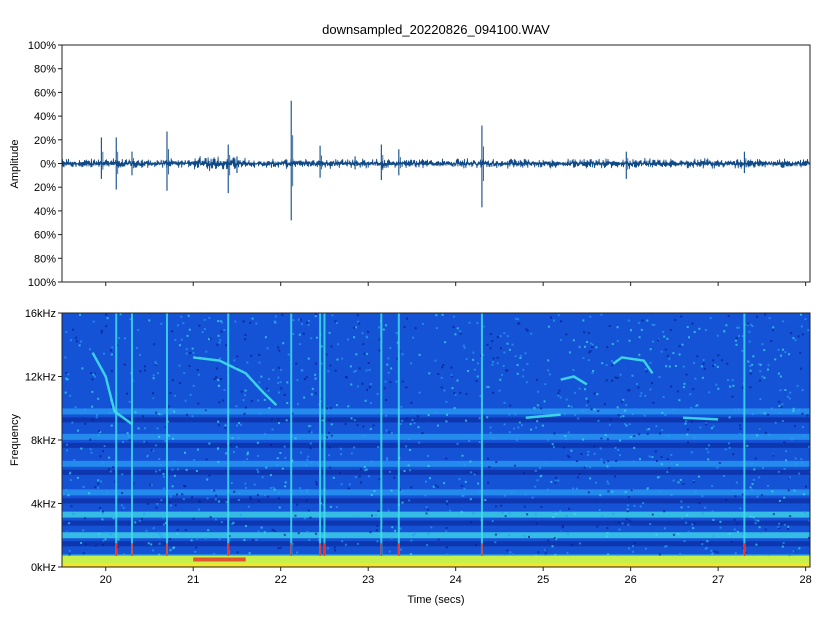 Image resolution: width=824 pixels, height=618 pixels. What do you see at coordinates (281, 580) in the screenshot?
I see `spectrogram-x-tick-label: 22` at bounding box center [281, 580].